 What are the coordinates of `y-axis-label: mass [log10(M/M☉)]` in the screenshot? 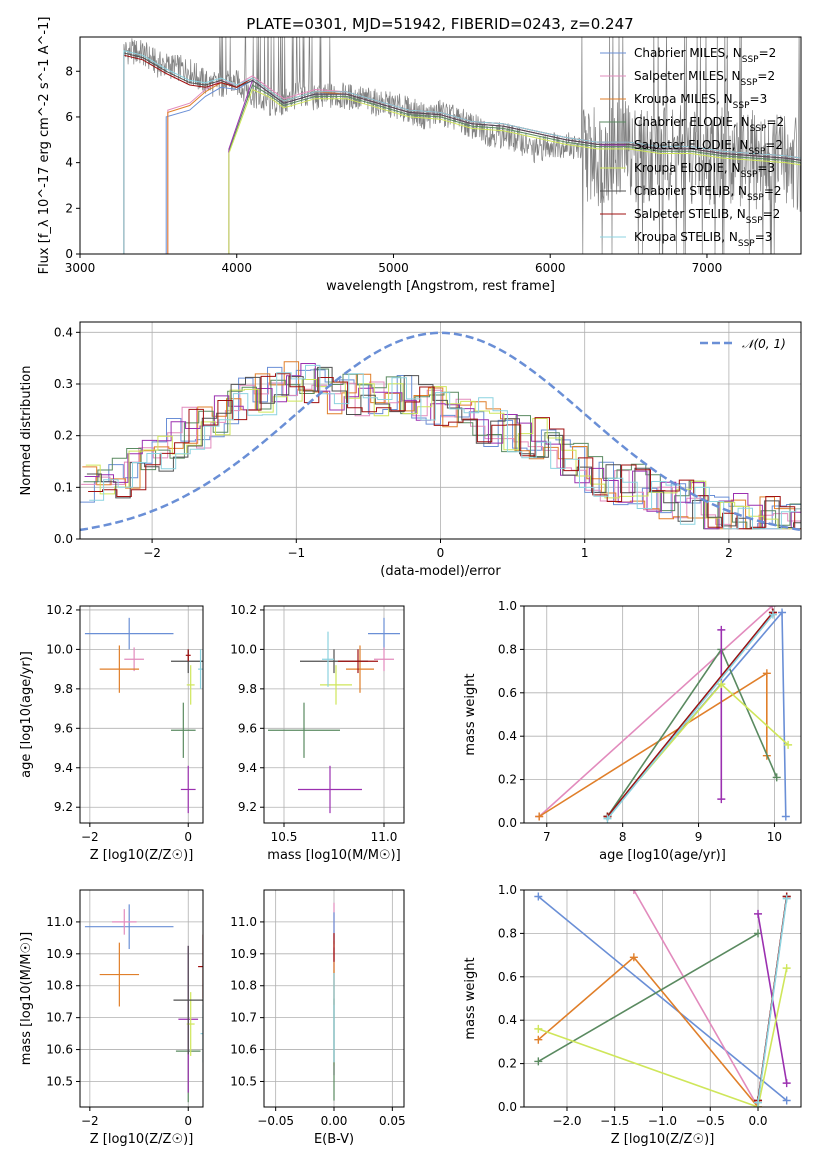 It's located at (26, 998).